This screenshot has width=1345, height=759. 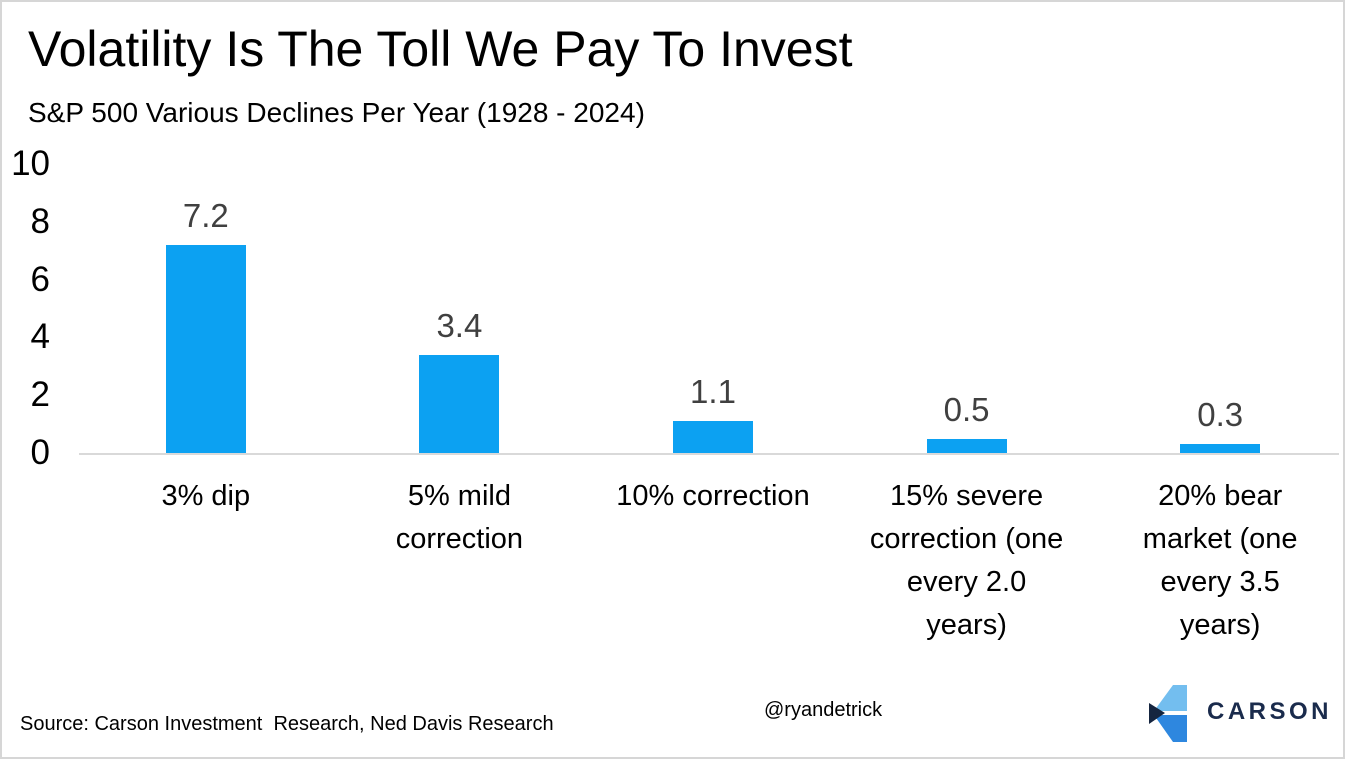 I want to click on bar-value-label: 3.4, so click(x=459, y=325).